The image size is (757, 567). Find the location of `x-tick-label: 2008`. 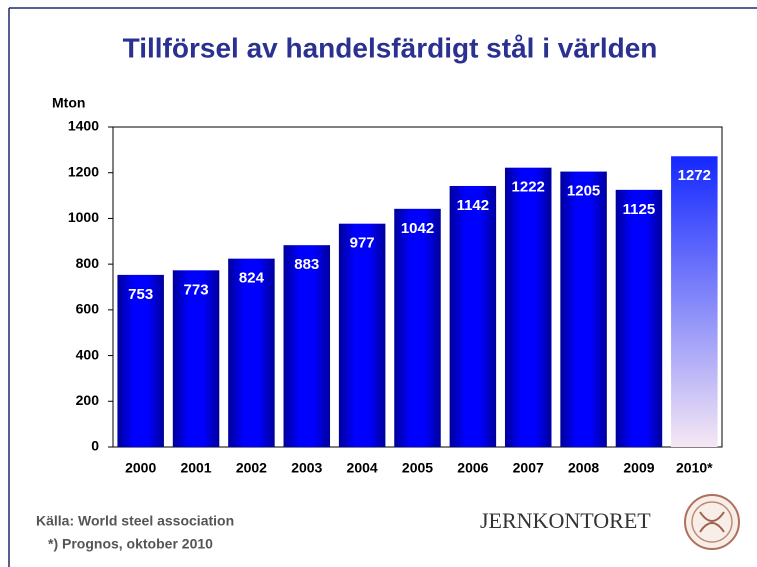

x-tick-label: 2008 is located at coordinates (583, 468).